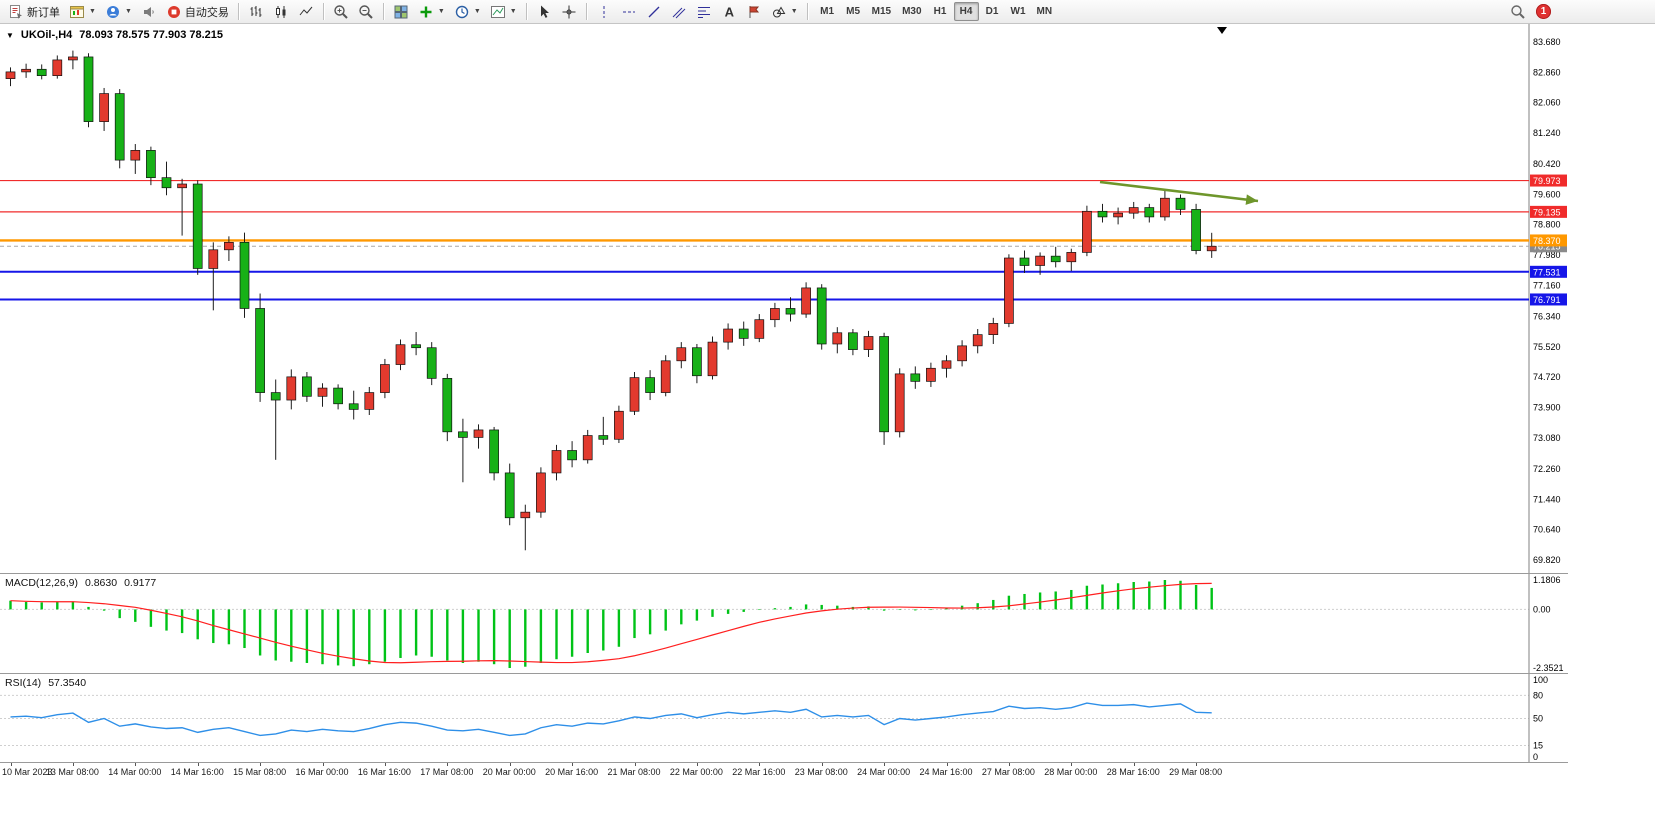 The image size is (1655, 829). I want to click on chart-title: ▼ UKOil-,H4 78.093 78.575 77.903 78.215, so click(114, 35).